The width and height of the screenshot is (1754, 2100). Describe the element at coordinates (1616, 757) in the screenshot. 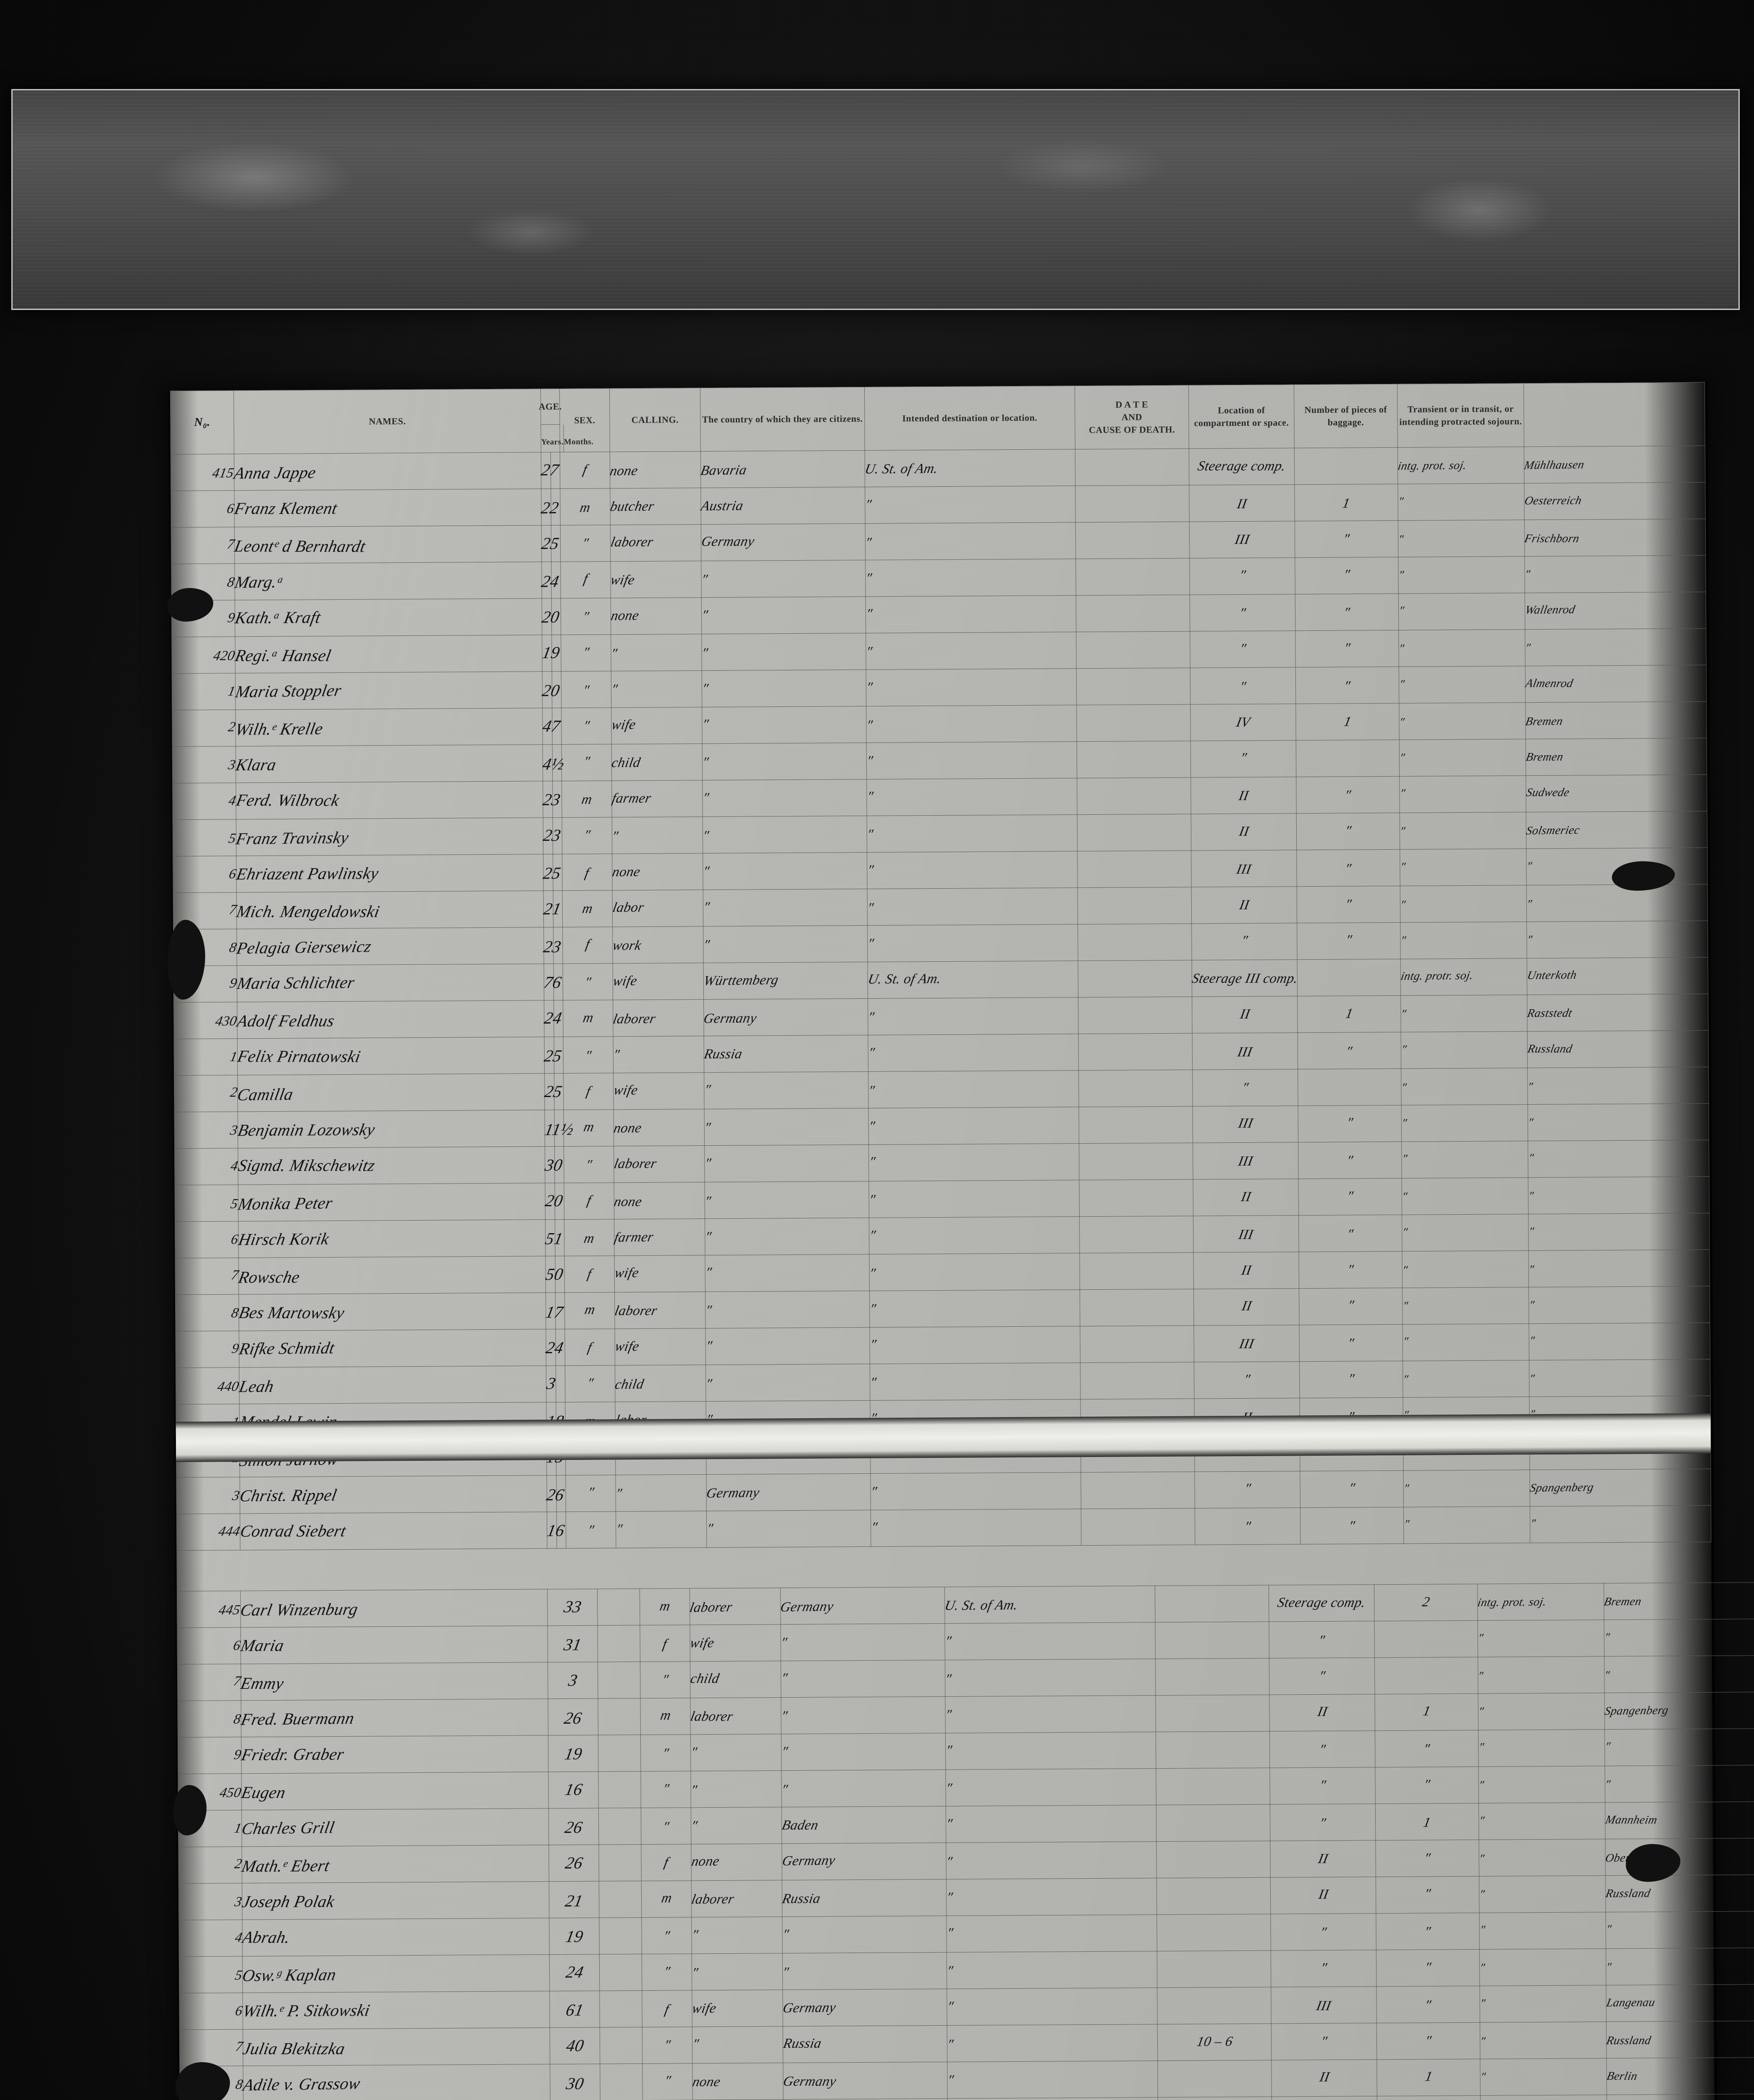

I see `cell-residence: Bremen` at that location.